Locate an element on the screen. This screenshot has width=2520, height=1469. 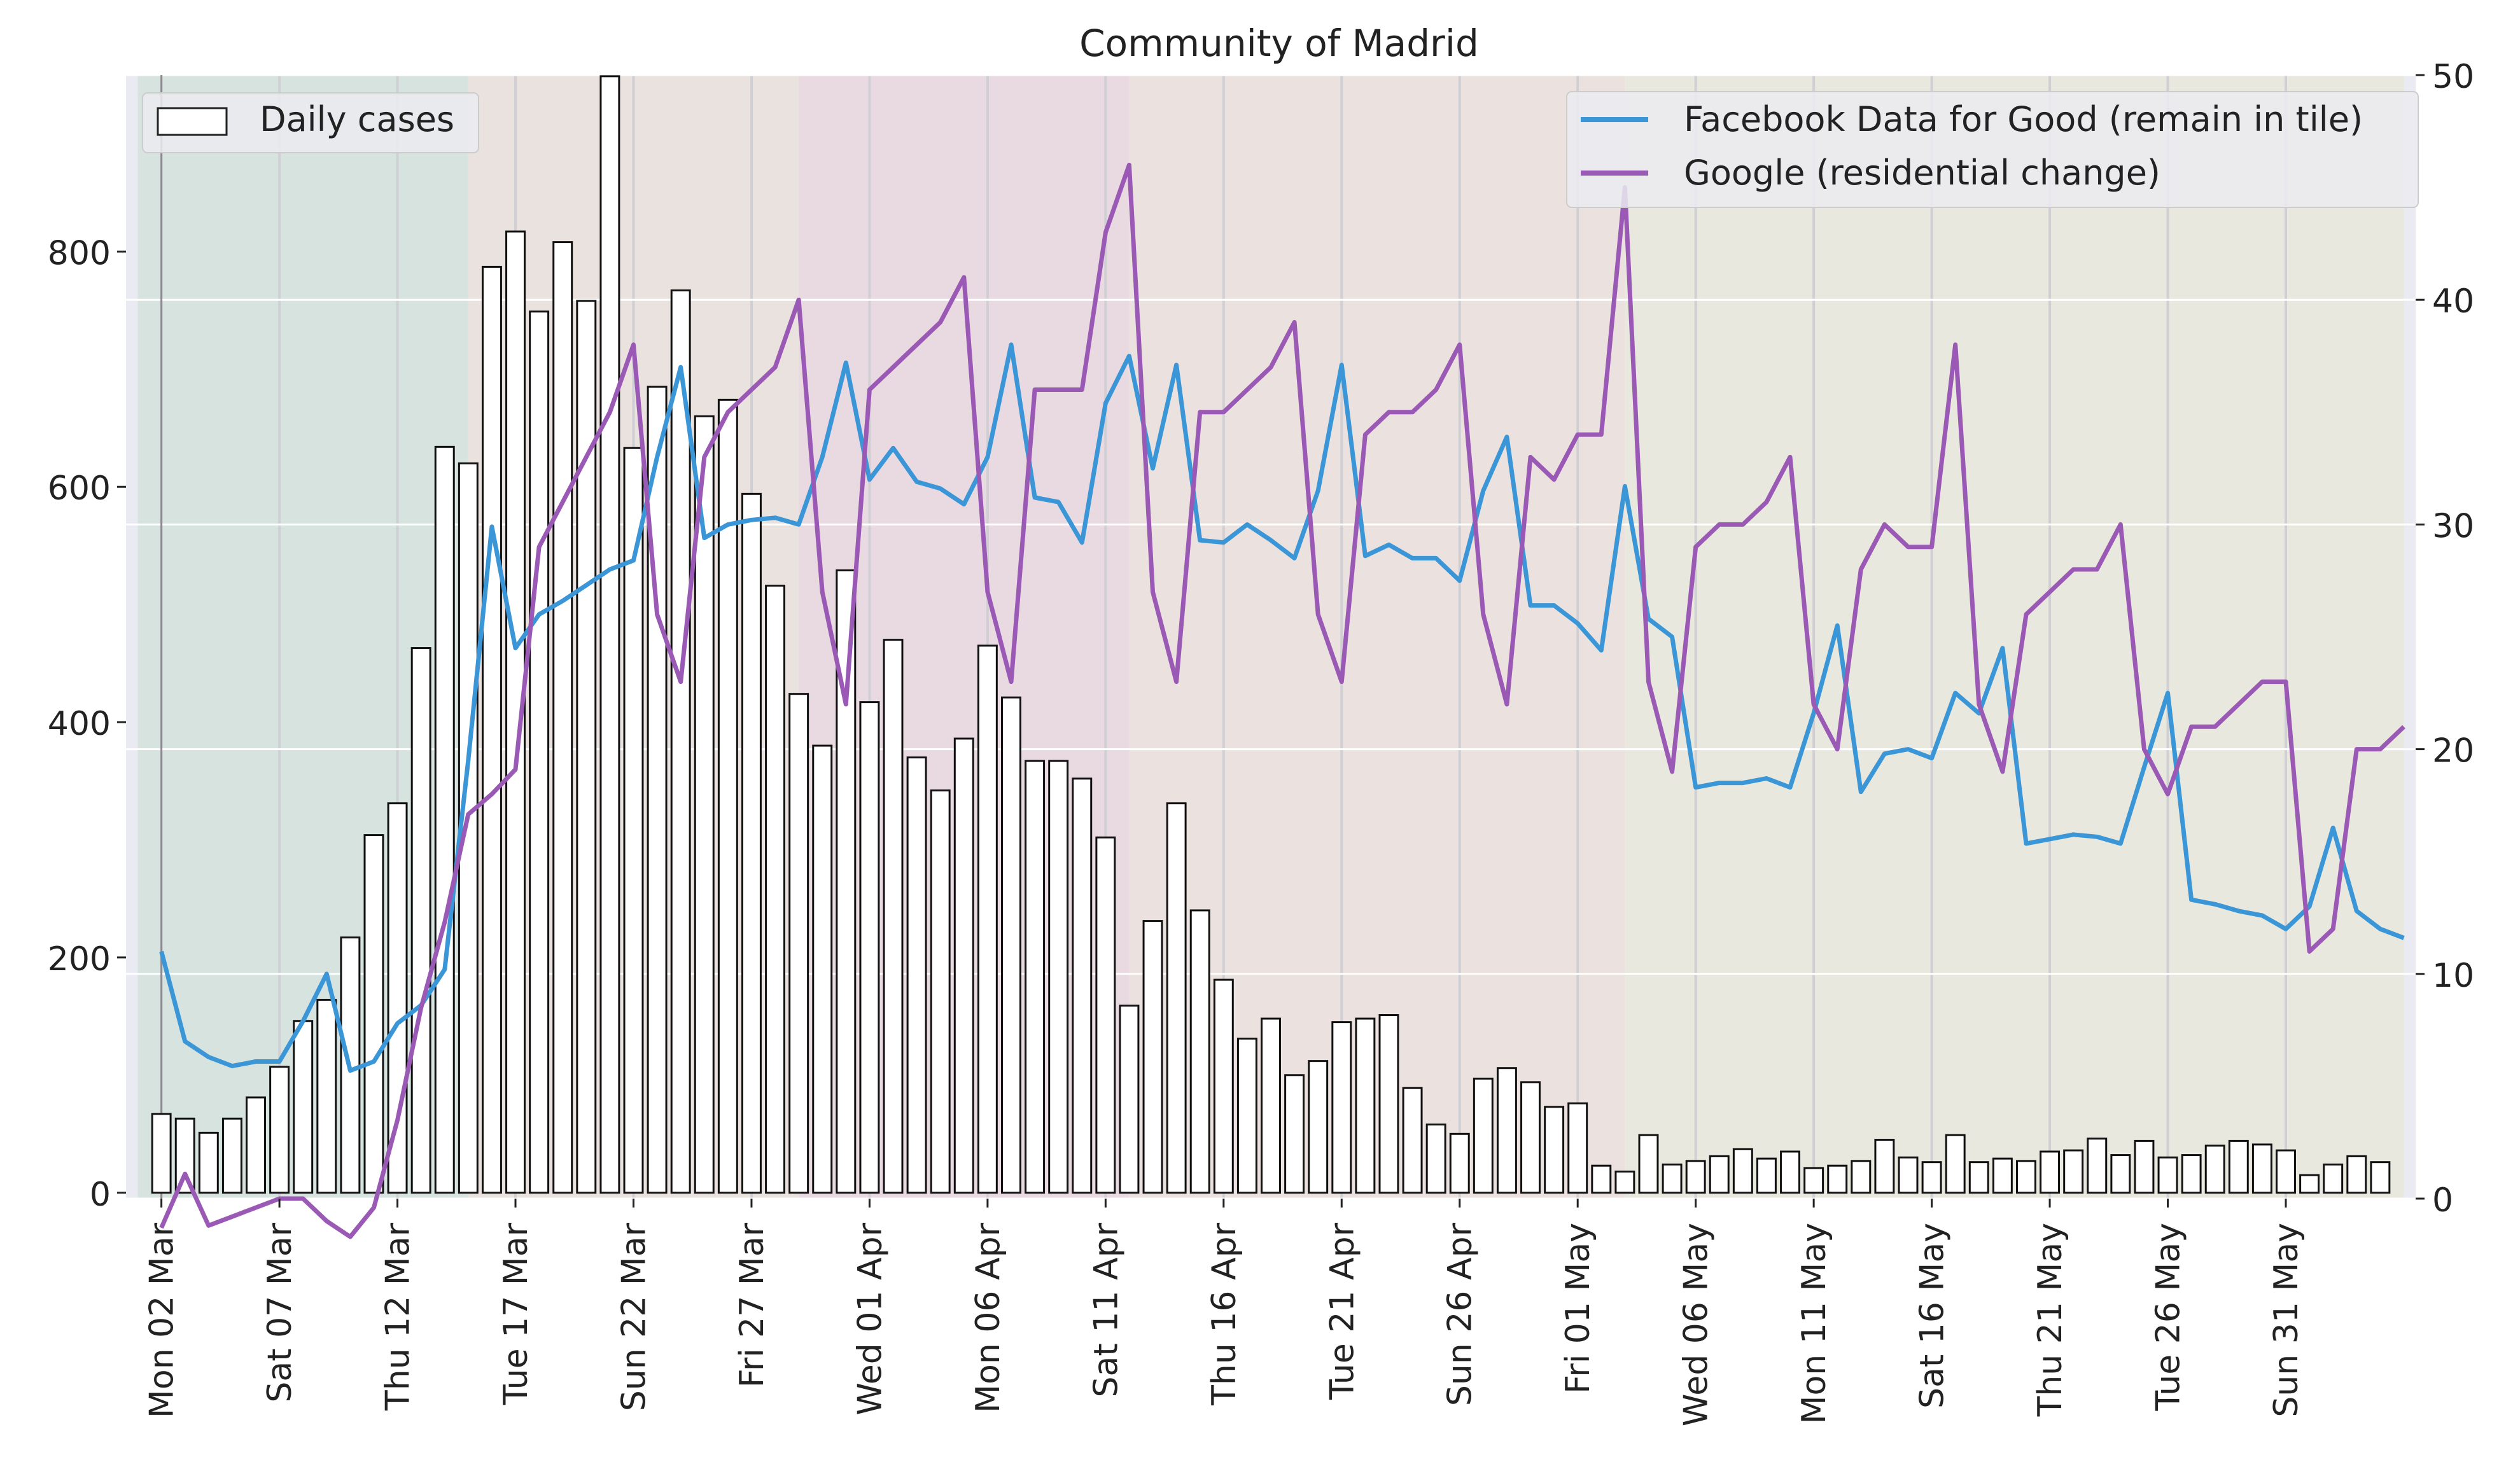
right-tick-label: 0 is located at coordinates (2442, 1200).